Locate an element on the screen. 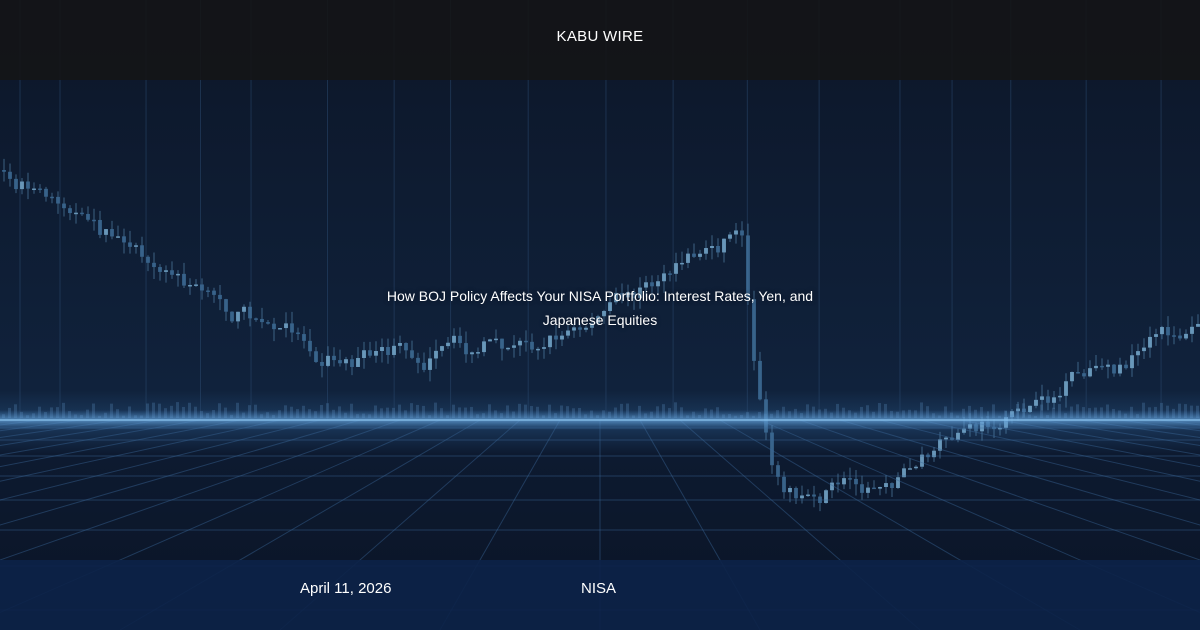 This screenshot has width=1200, height=630. bottom-bar is located at coordinates (600, 595).